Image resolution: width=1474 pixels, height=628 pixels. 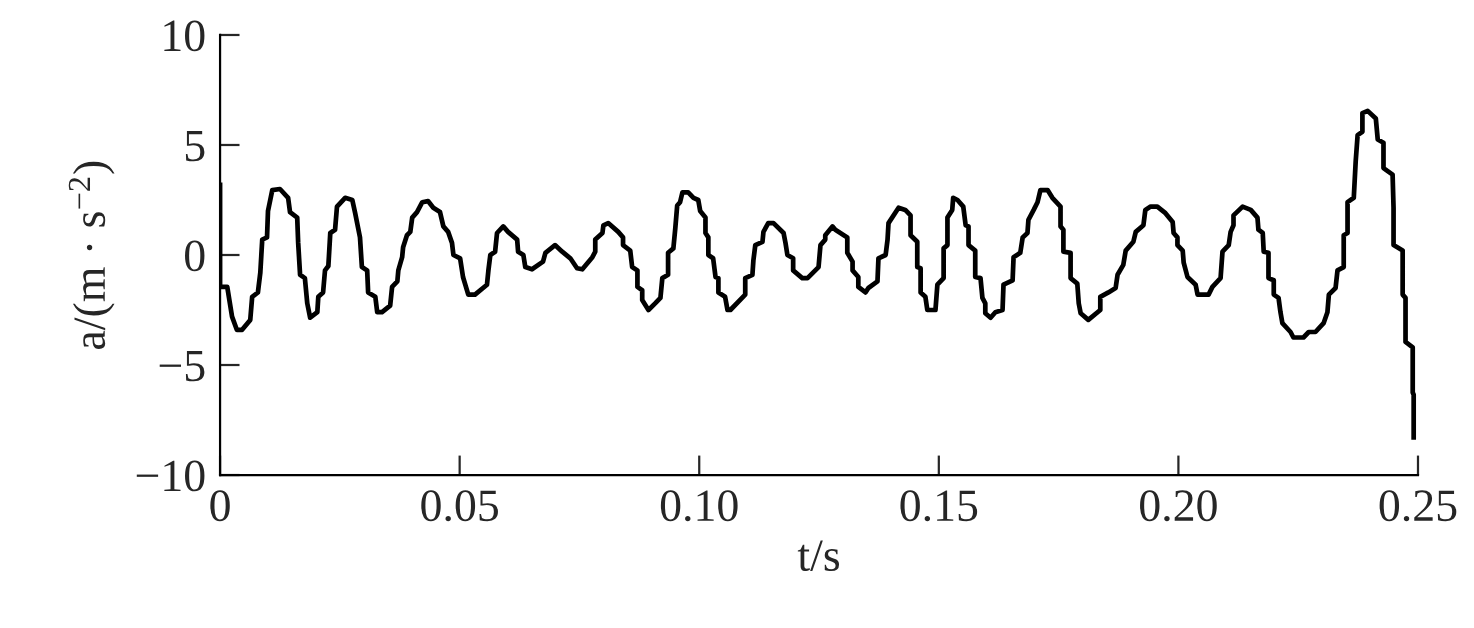 What do you see at coordinates (1418, 506) in the screenshot?
I see `x-tick-label: 0.25` at bounding box center [1418, 506].